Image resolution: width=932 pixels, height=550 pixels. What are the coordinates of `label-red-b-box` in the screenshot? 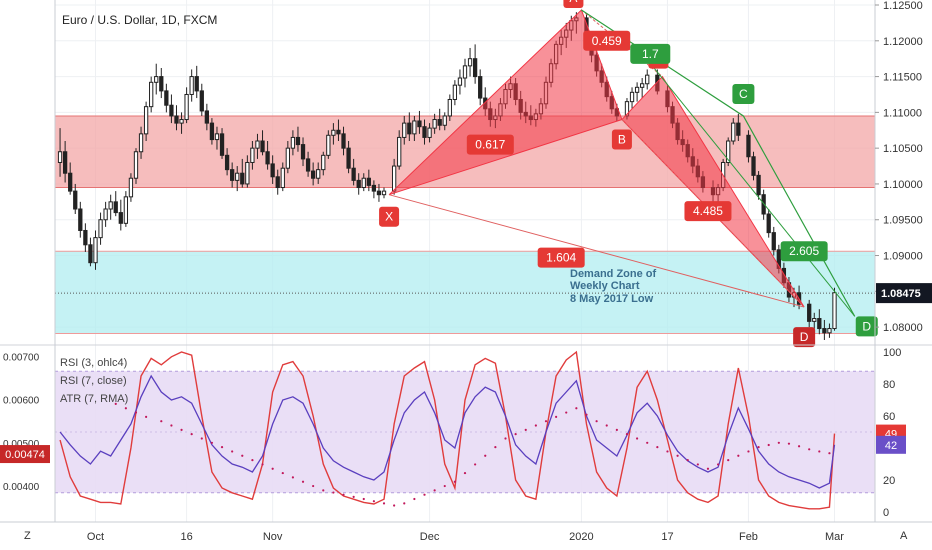 It's located at (621, 139).